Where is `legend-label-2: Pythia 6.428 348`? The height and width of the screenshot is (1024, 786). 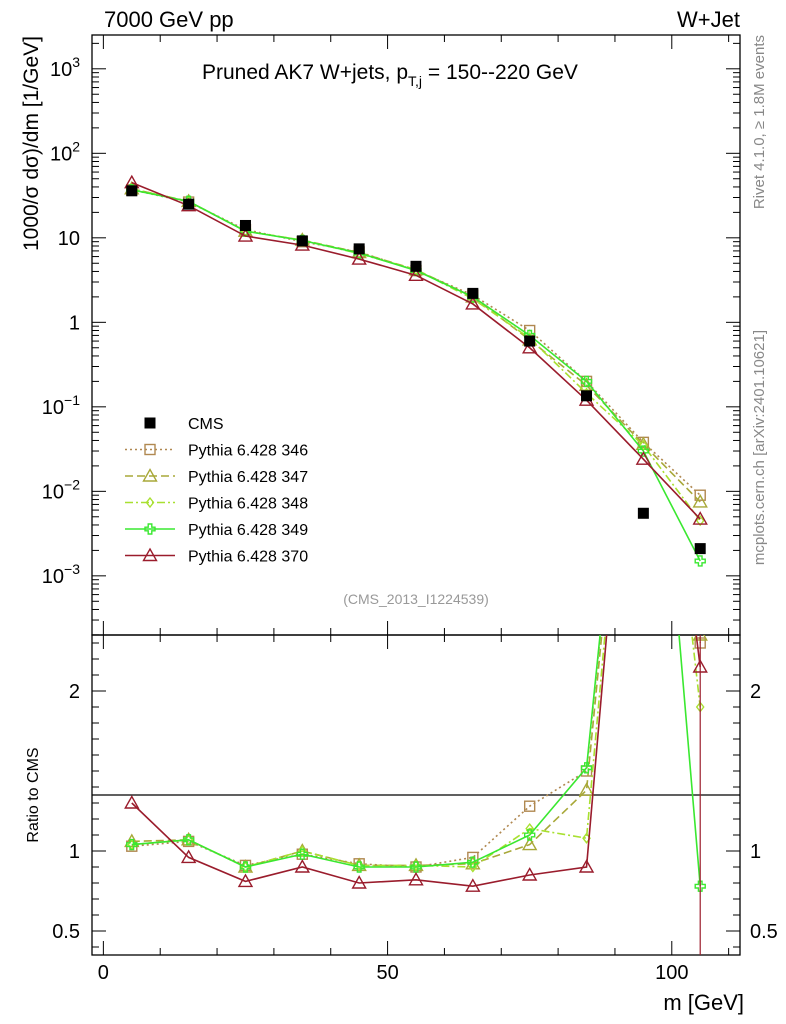 legend-label-2: Pythia 6.428 348 is located at coordinates (248, 504).